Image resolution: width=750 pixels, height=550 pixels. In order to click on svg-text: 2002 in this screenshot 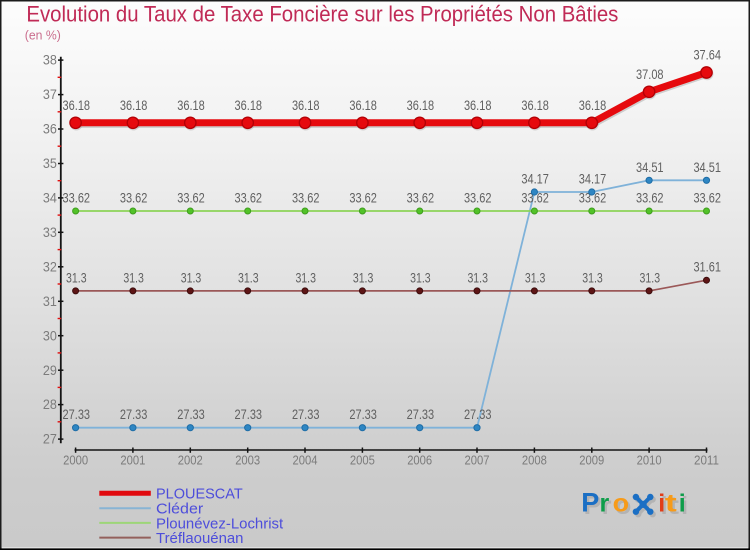, I will do `click(190, 460)`.